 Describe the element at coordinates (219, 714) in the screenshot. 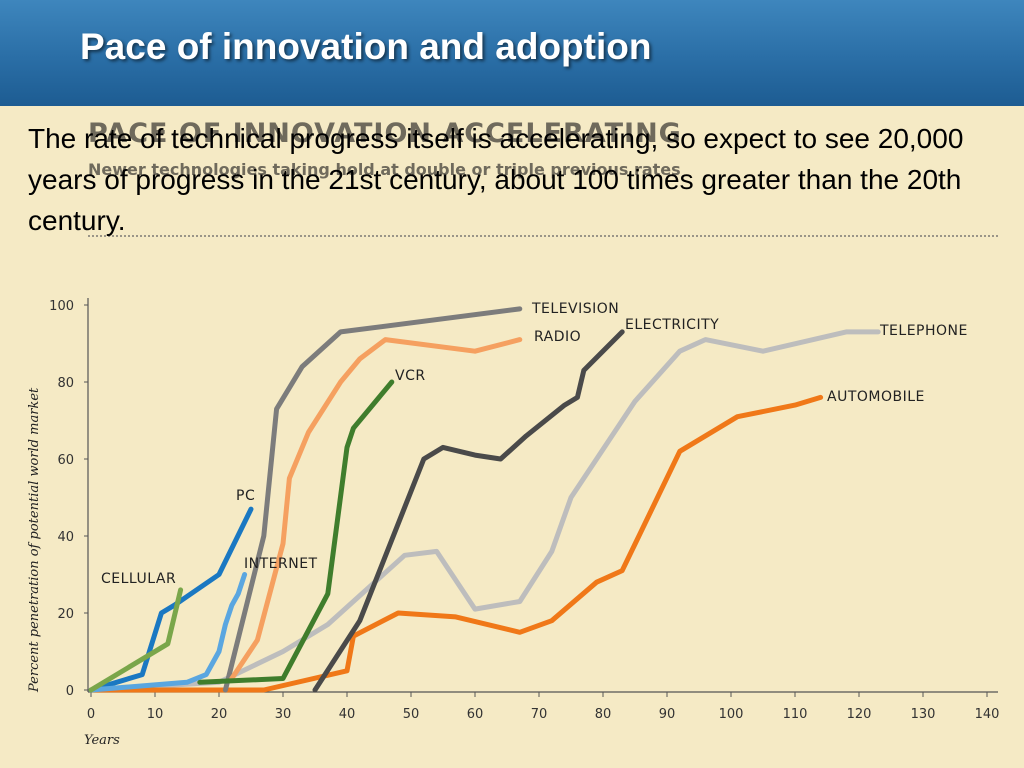

I see `x-tick-label: 20` at that location.